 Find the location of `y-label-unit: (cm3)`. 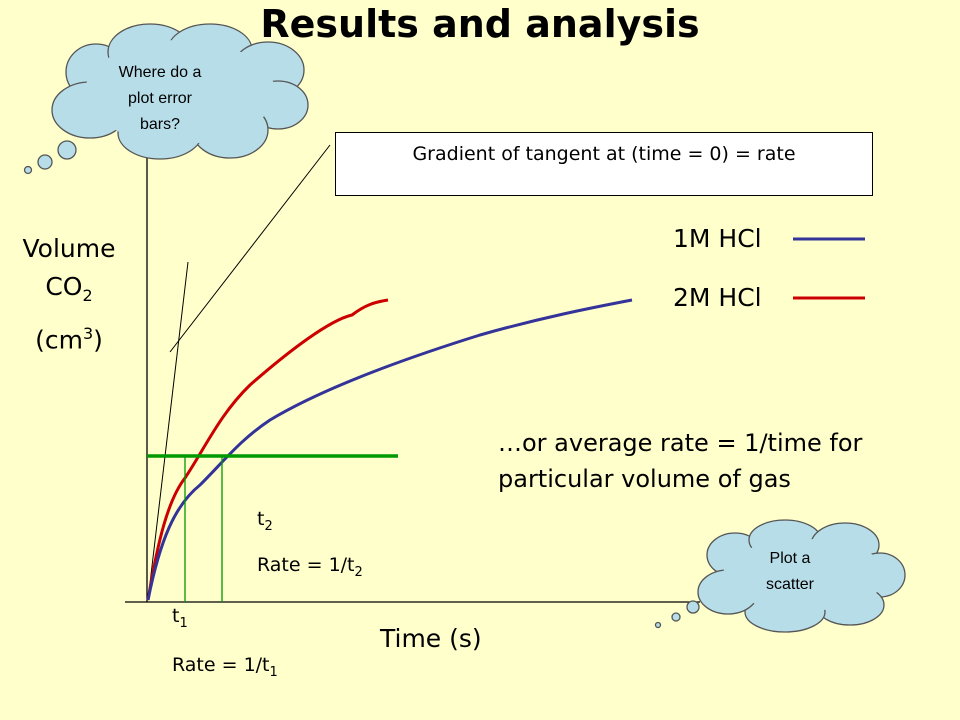

y-label-unit: (cm3) is located at coordinates (69, 339).